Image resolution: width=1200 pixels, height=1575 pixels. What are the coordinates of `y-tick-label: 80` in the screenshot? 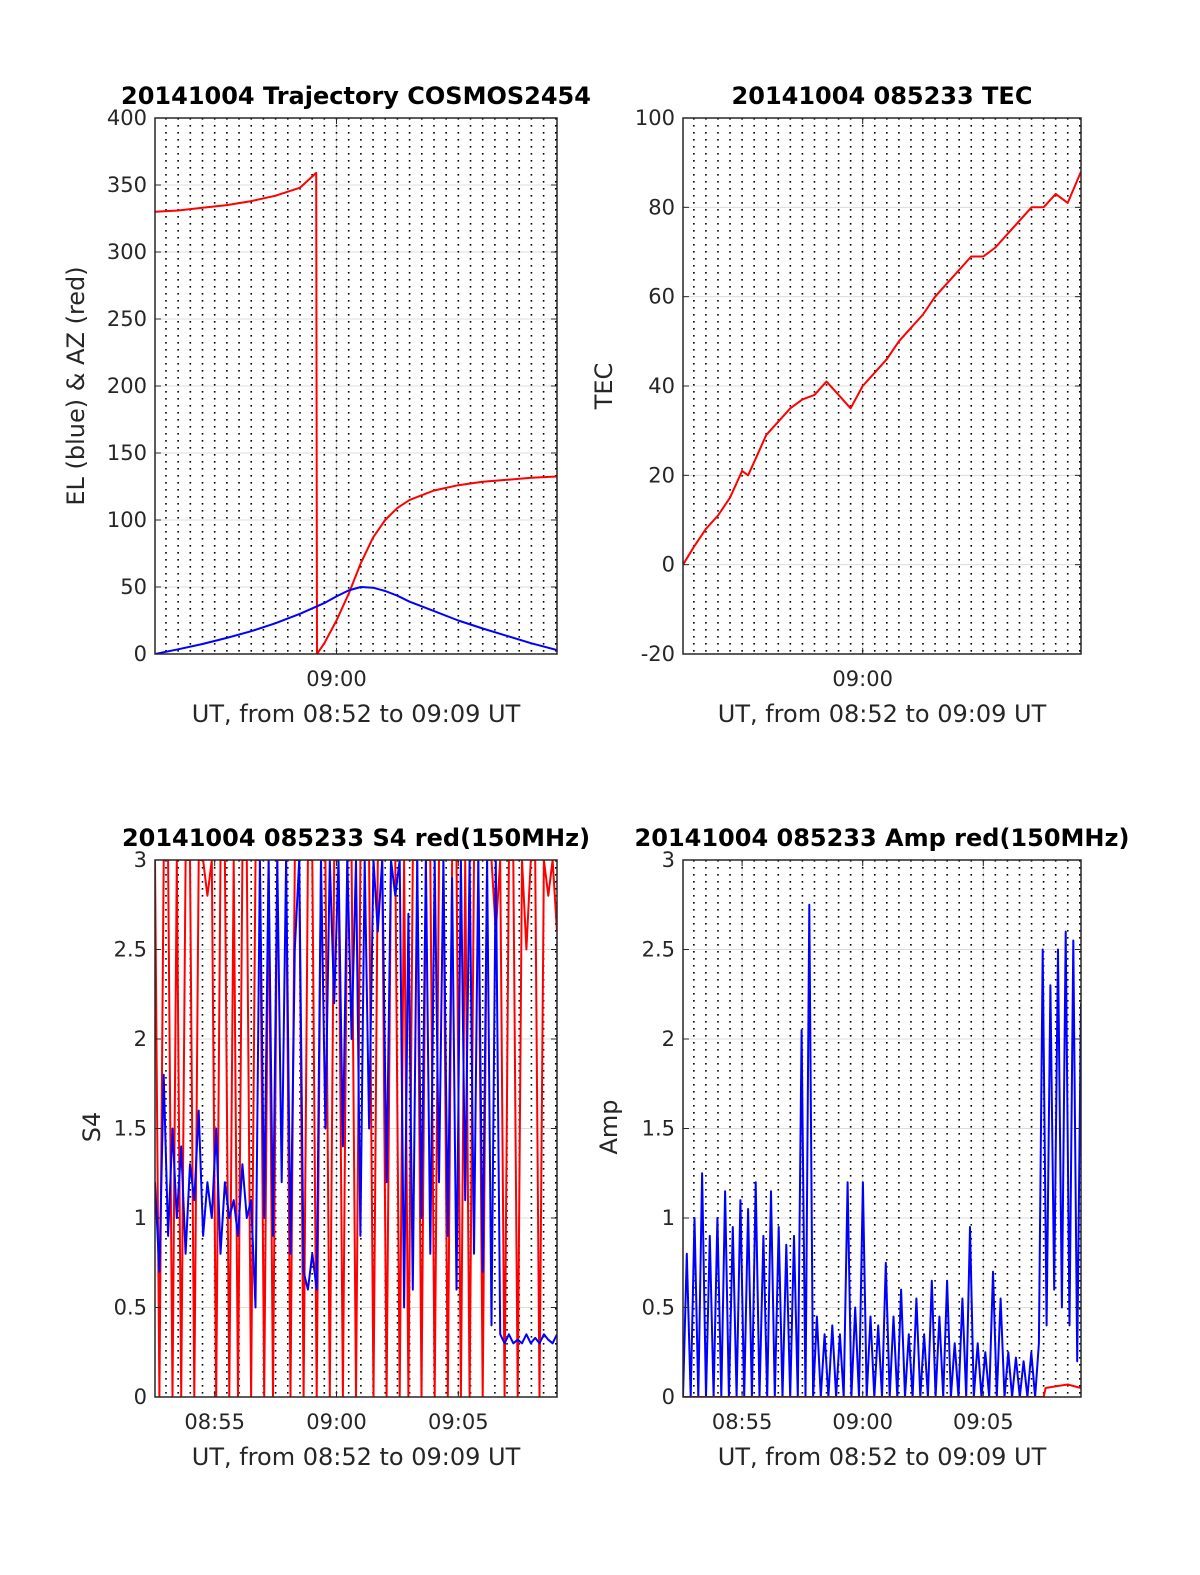 It's located at (661, 207).